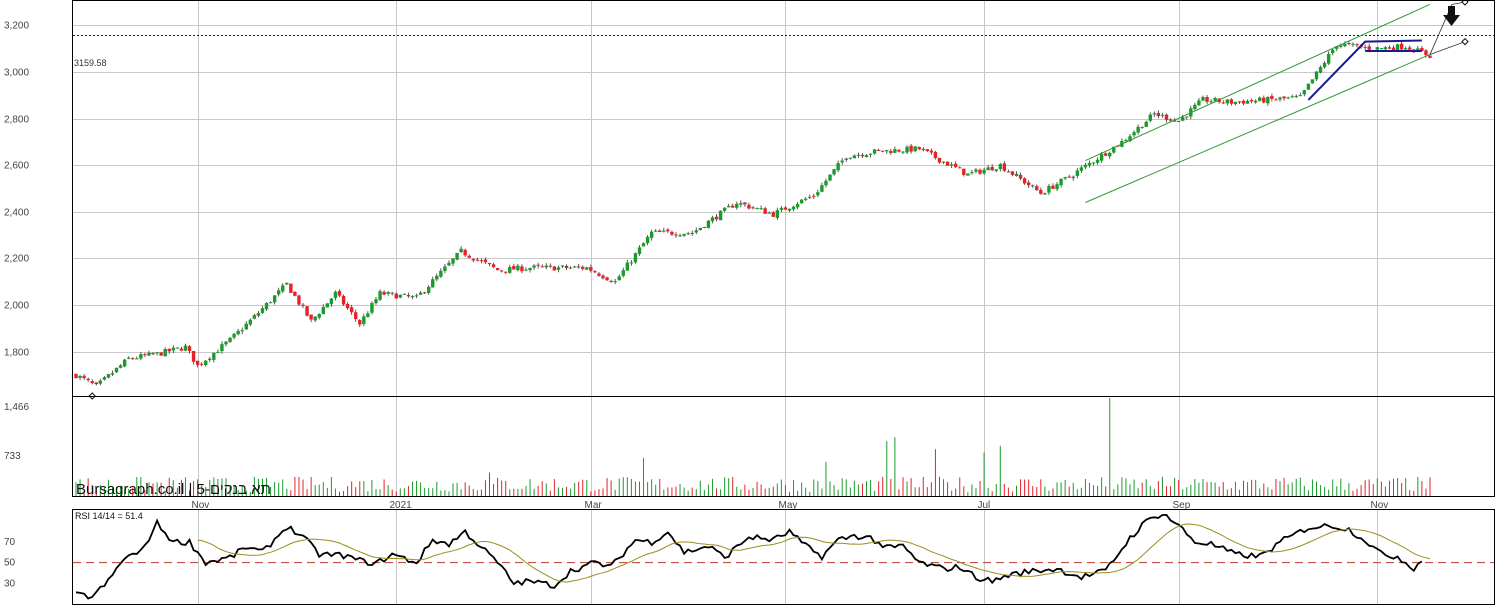 This screenshot has width=1496, height=606. What do you see at coordinates (10, 563) in the screenshot?
I see `rsi-y-tick-label: 50` at bounding box center [10, 563].